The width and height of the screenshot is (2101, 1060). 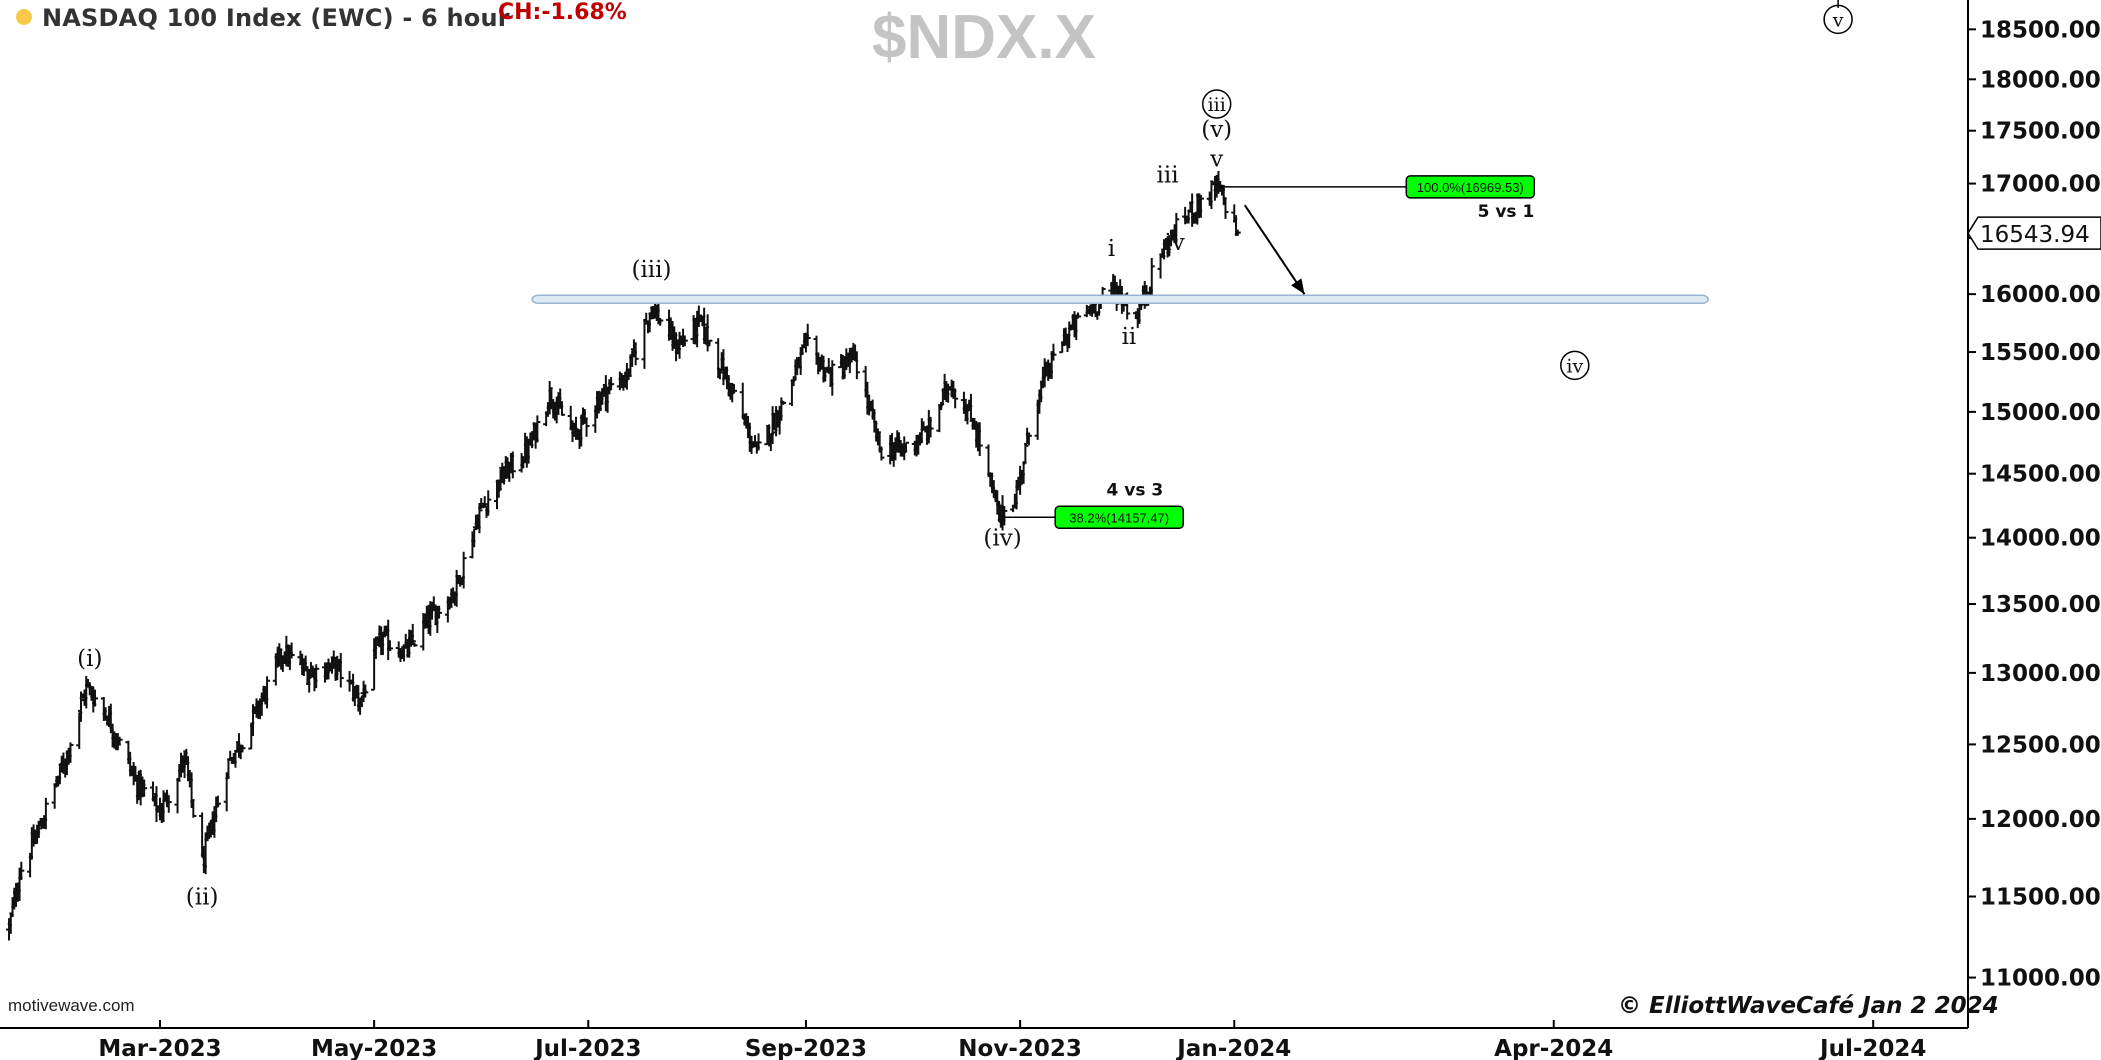 I want to click on wave-label: iii, so click(x=1217, y=105).